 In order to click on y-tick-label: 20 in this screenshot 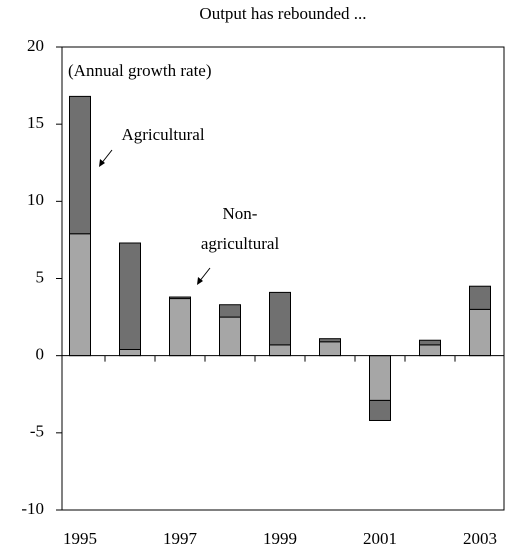, I will do `click(35, 45)`.